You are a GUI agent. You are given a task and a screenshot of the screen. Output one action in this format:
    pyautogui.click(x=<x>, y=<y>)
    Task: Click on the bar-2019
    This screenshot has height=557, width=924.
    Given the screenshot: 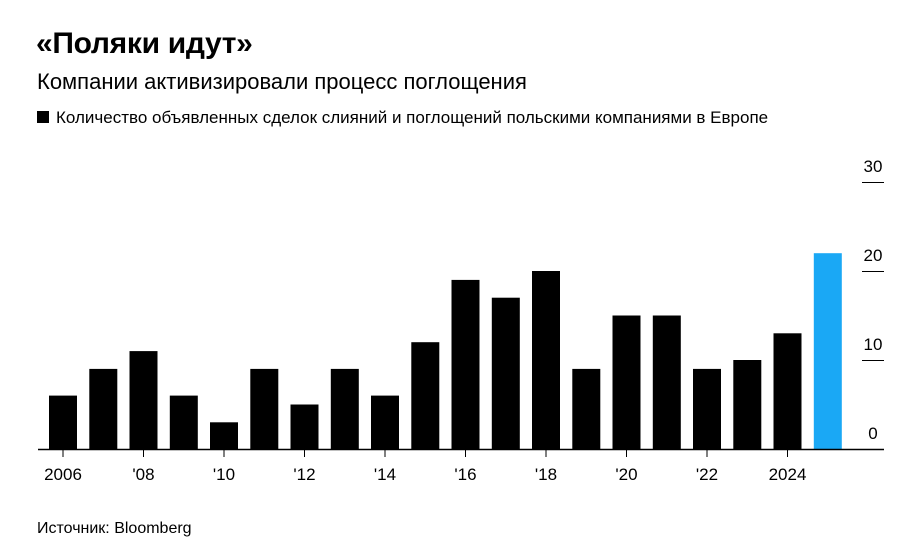 What is the action you would take?
    pyautogui.click(x=586, y=408)
    